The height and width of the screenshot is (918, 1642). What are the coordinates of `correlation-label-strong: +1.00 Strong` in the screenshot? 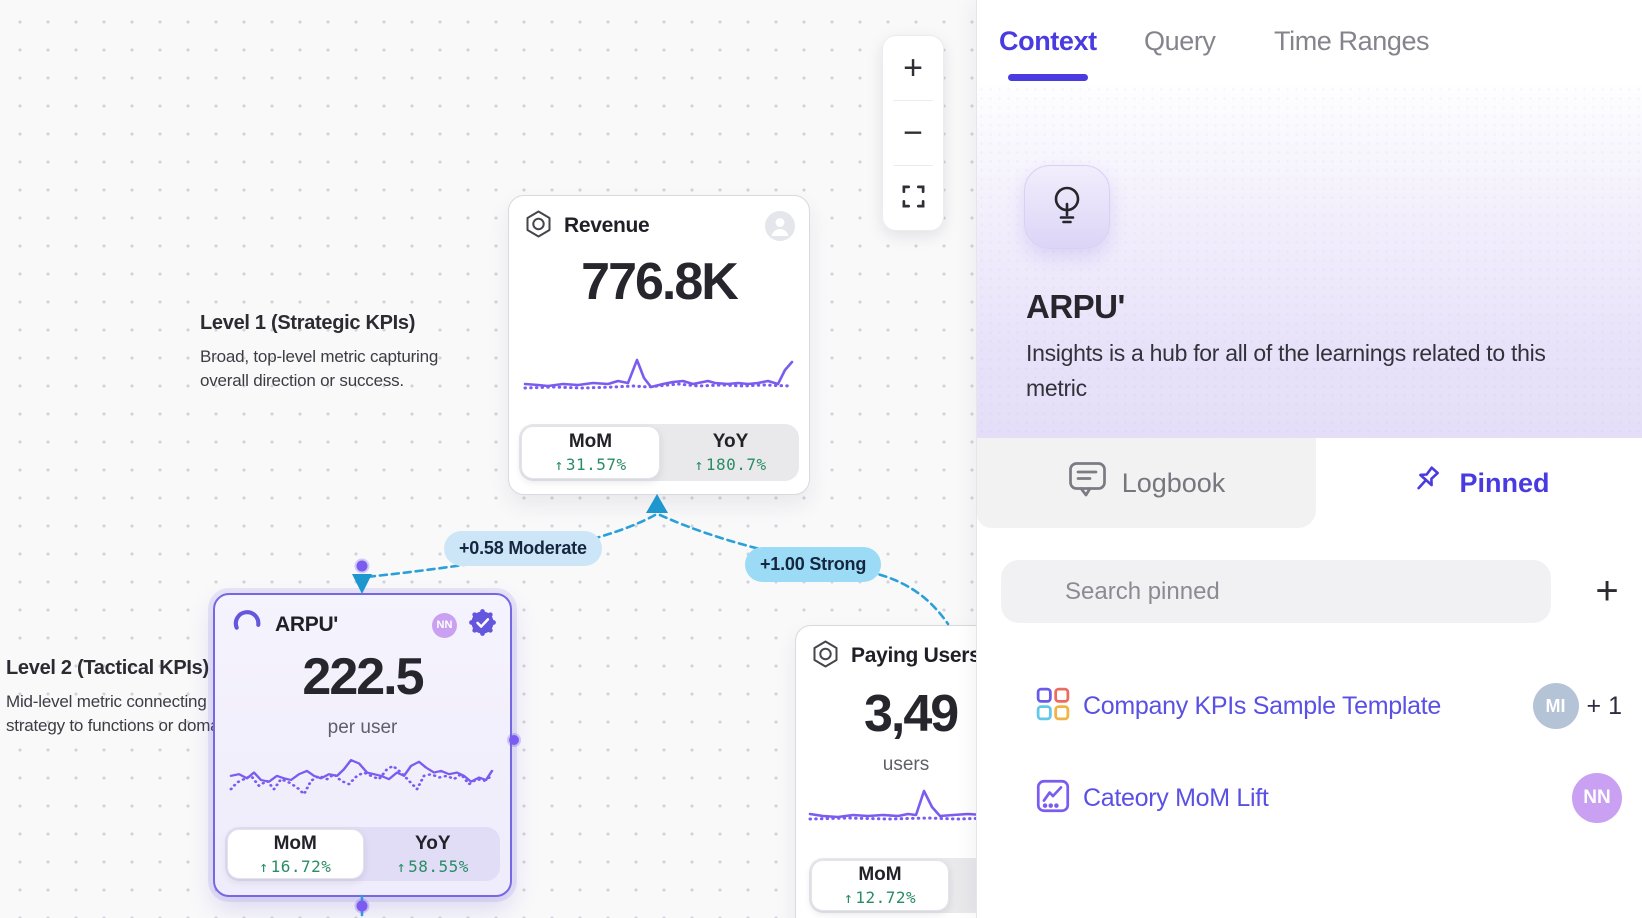 It's located at (813, 564).